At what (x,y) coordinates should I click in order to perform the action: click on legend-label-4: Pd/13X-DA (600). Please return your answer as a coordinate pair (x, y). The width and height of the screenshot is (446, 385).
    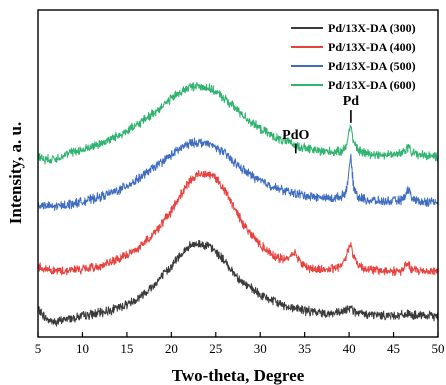
    Looking at the image, I should click on (372, 85).